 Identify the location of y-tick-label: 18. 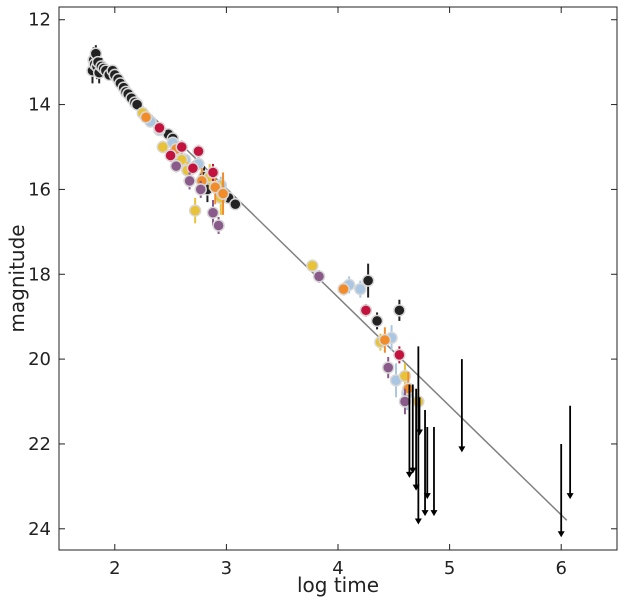
(39, 274).